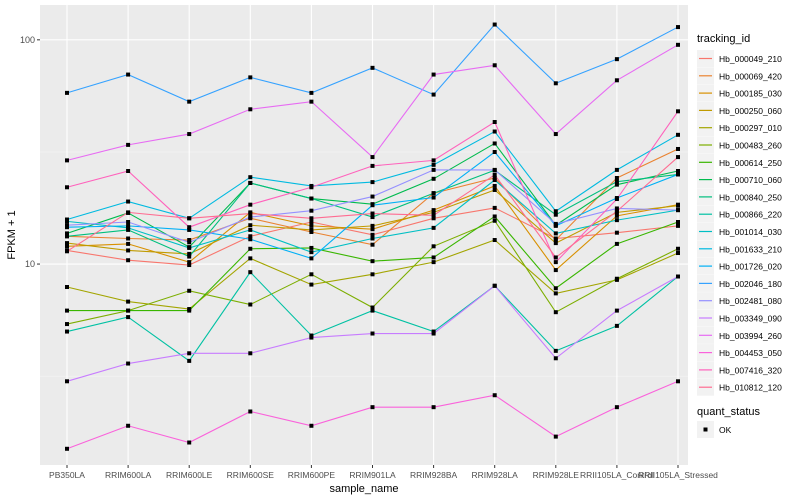  Describe the element at coordinates (750, 163) in the screenshot. I see `legend-label: Hb_000614_250` at that location.